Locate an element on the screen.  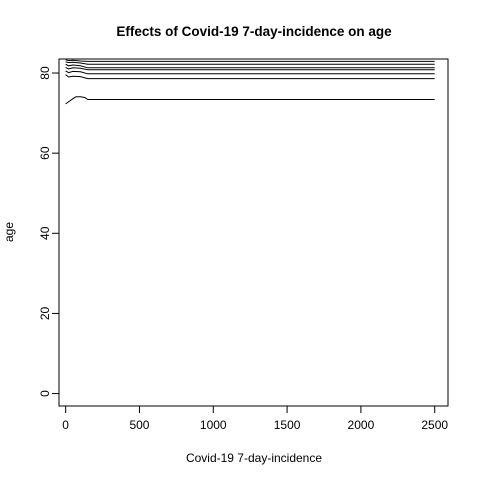
x-tick-label: 500 is located at coordinates (139, 425).